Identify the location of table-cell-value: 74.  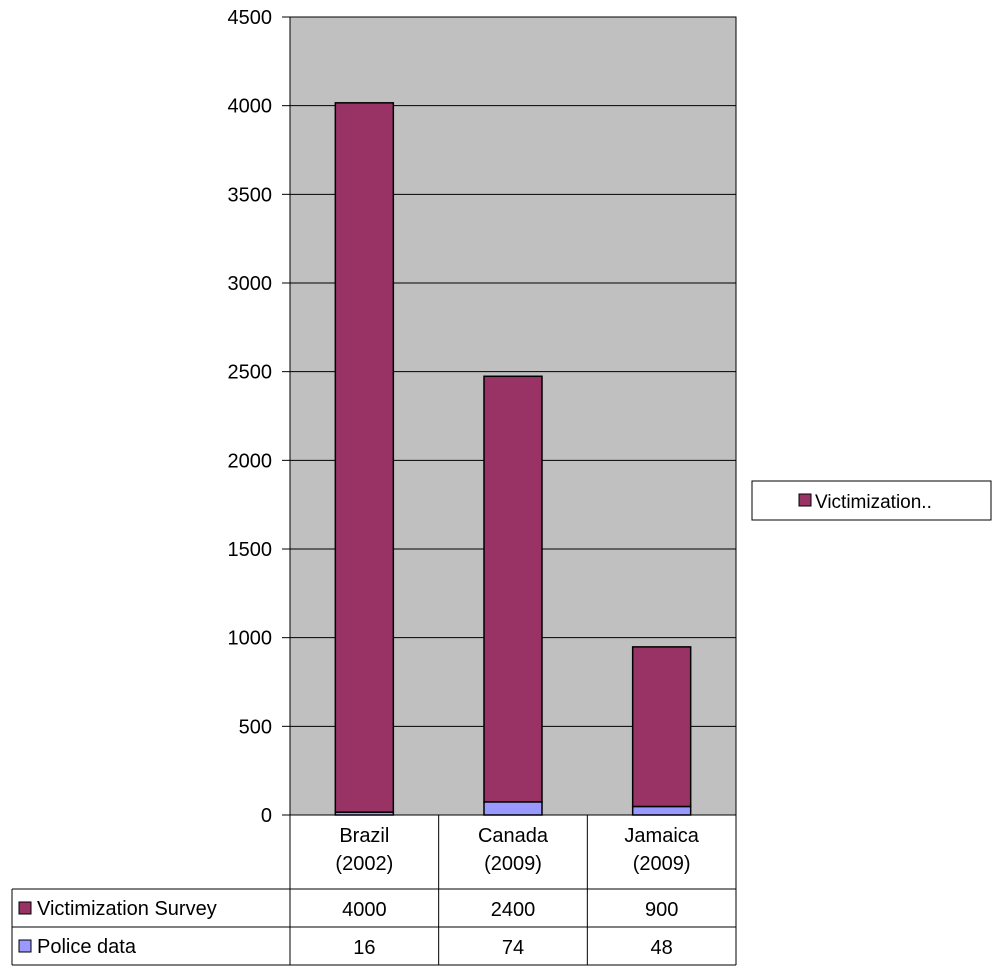
(513, 948).